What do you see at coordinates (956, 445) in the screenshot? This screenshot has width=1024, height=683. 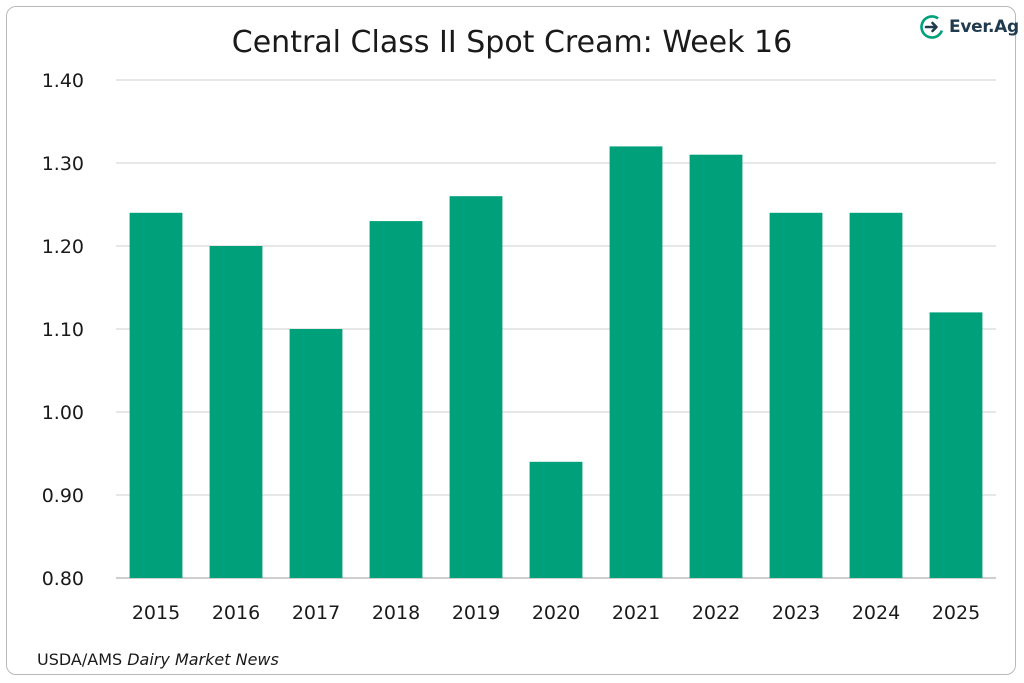 I see `bar-2025` at bounding box center [956, 445].